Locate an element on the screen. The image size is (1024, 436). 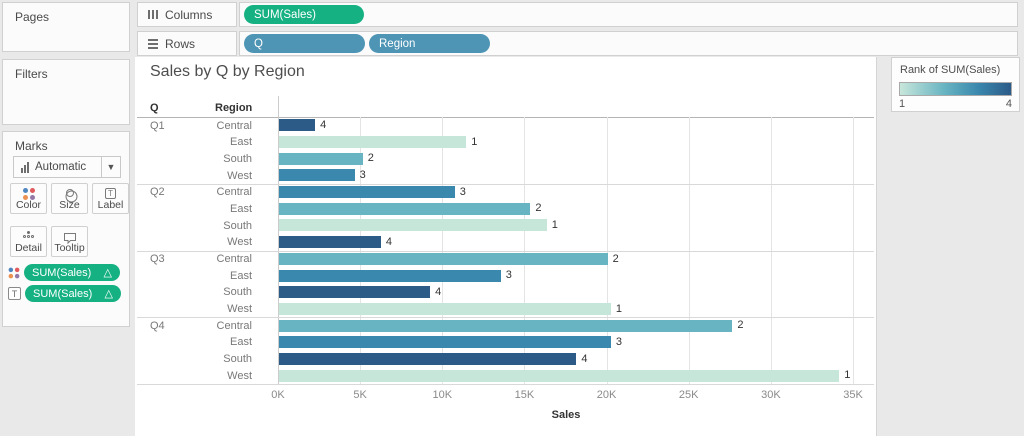
x-axis-tick-label: 25K is located at coordinates (688, 395).